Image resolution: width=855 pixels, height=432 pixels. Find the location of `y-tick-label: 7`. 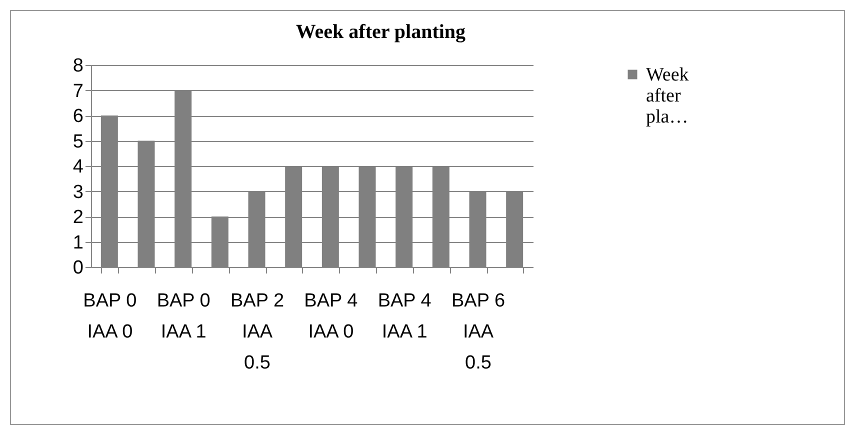

y-tick-label: 7 is located at coordinates (78, 91).